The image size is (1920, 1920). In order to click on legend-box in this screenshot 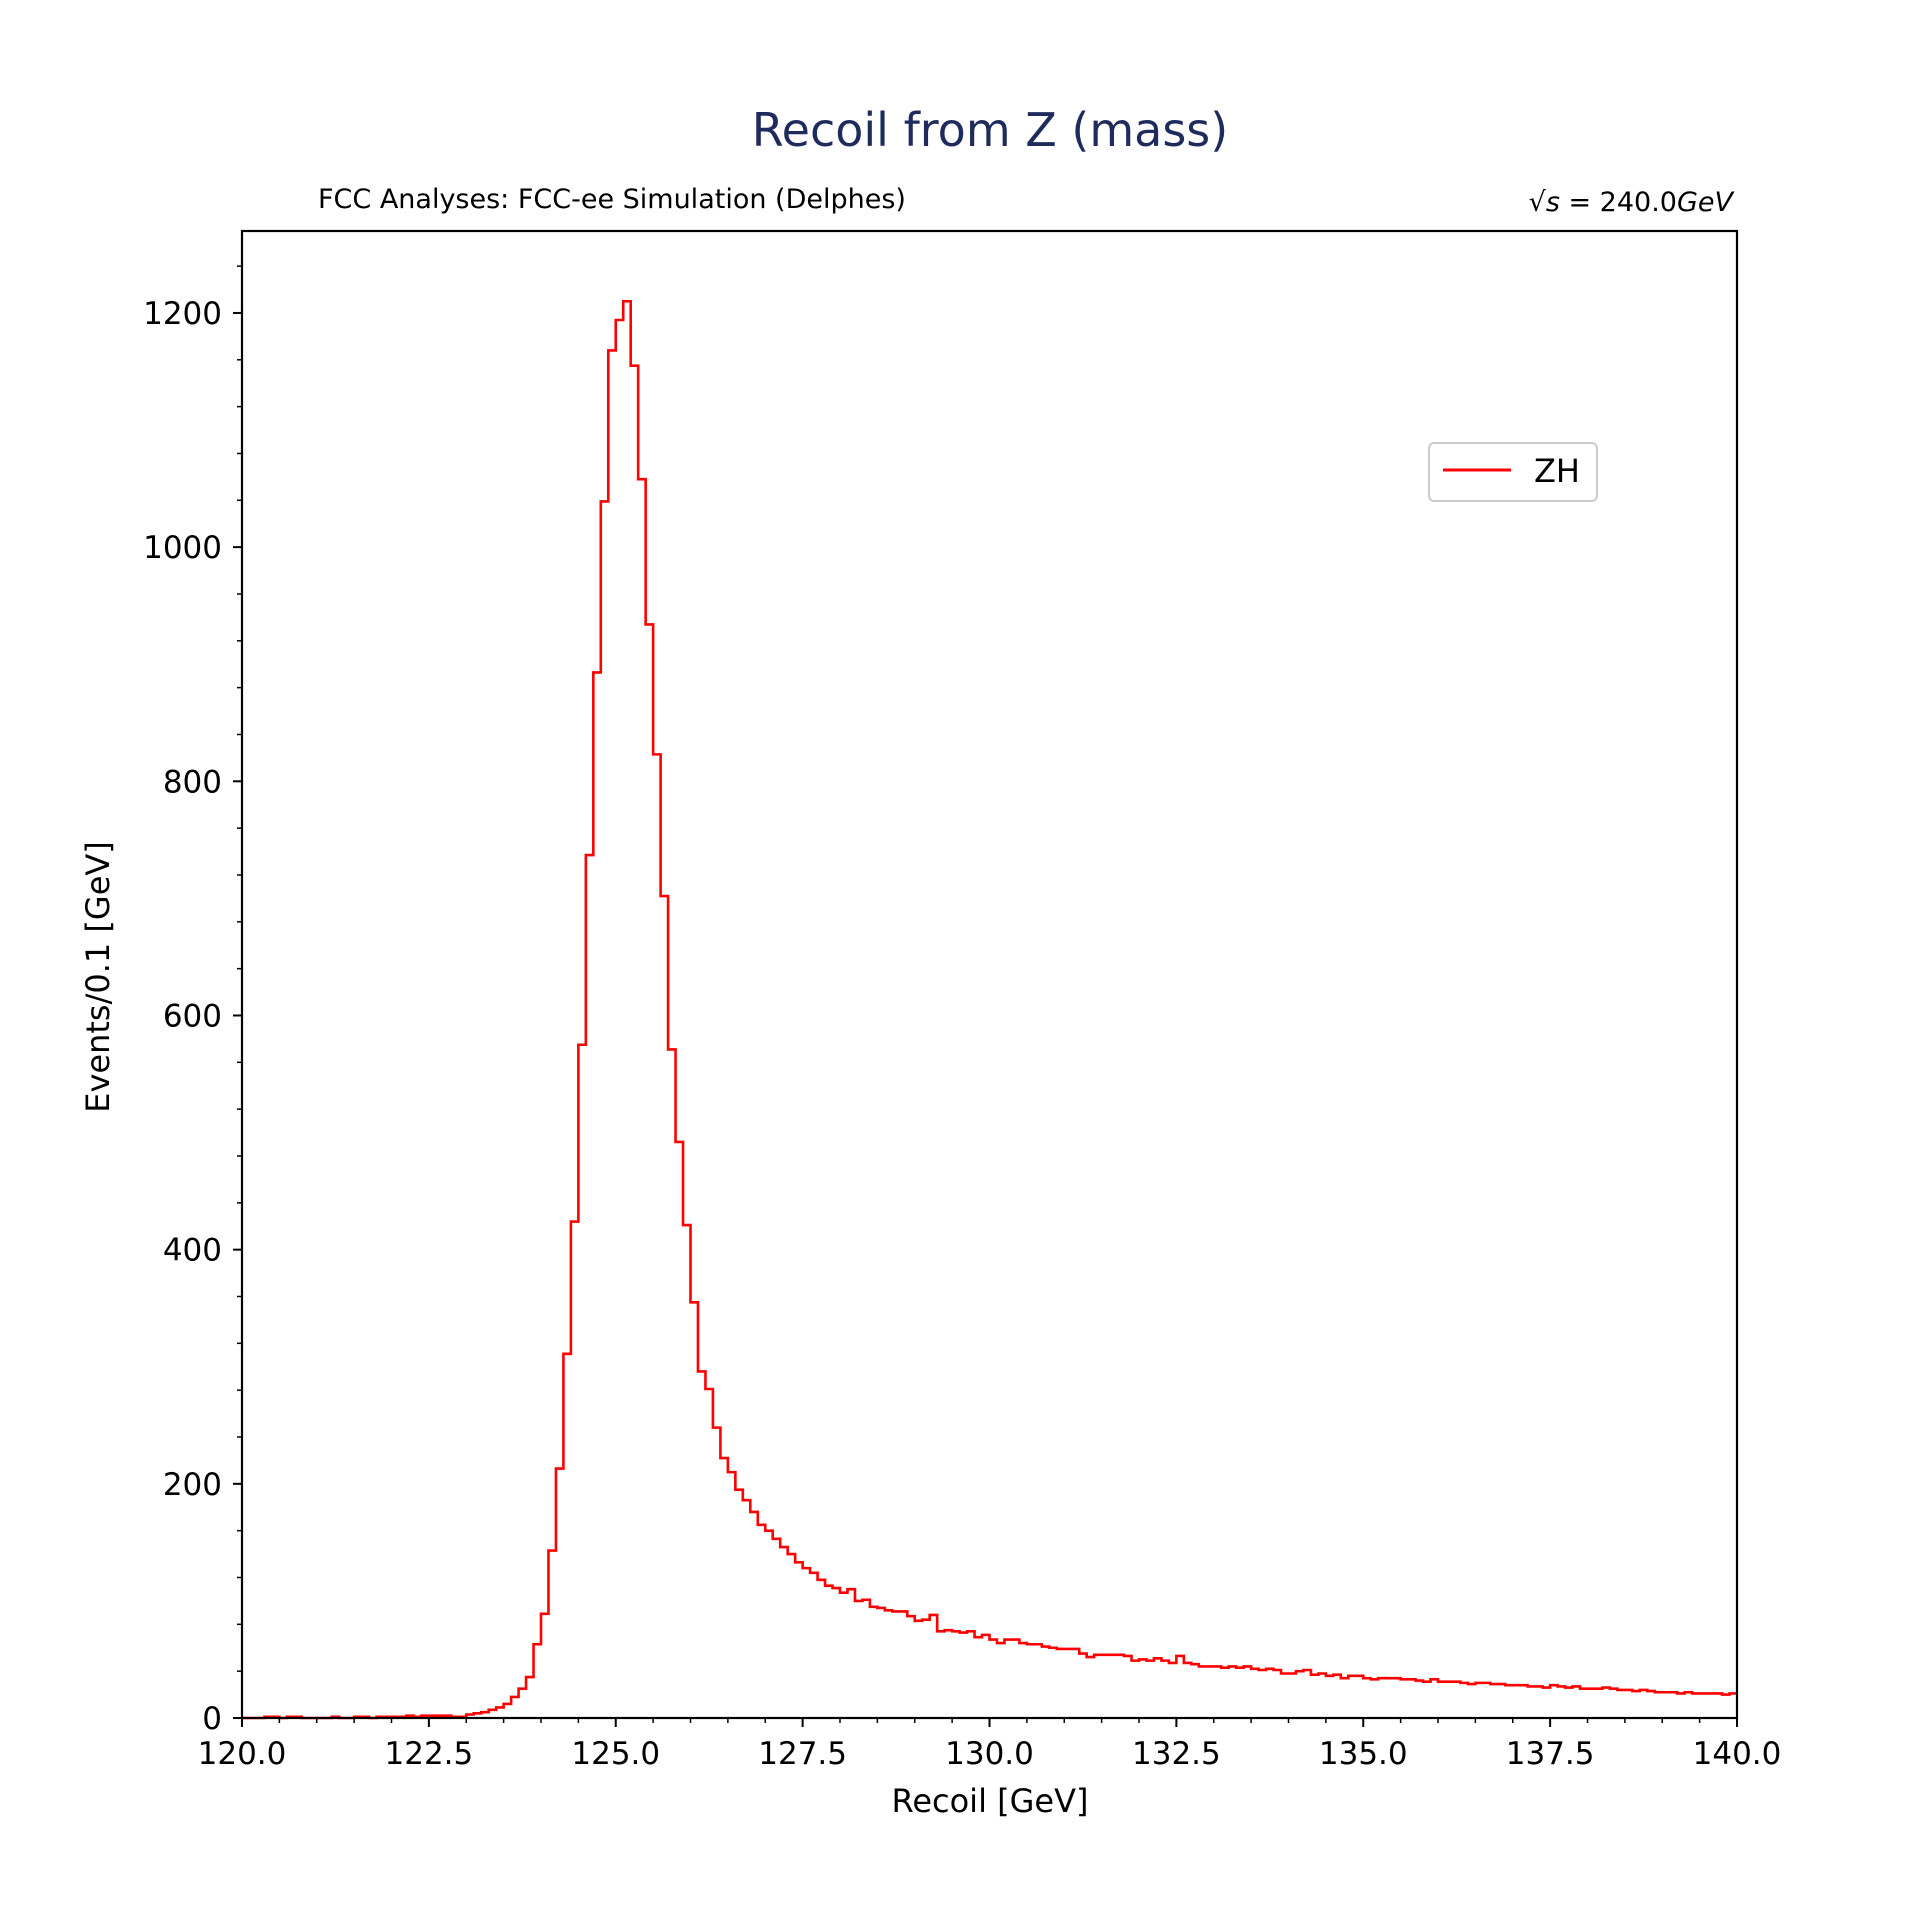, I will do `click(1513, 472)`.